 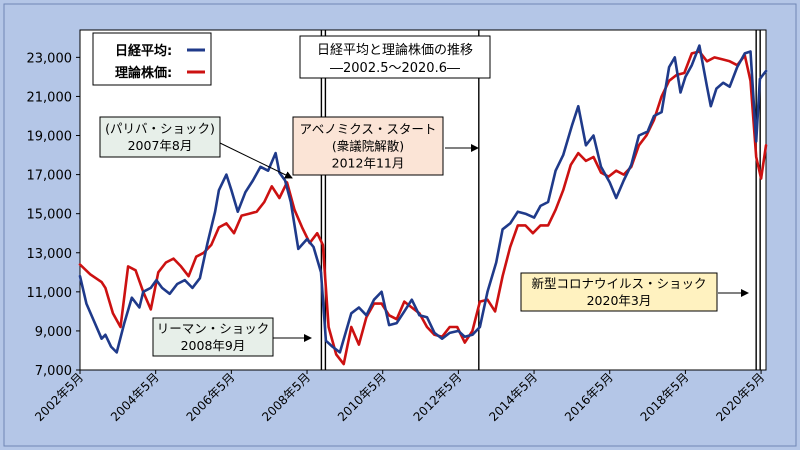 I want to click on annotation-lehman-box, so click(x=213, y=337).